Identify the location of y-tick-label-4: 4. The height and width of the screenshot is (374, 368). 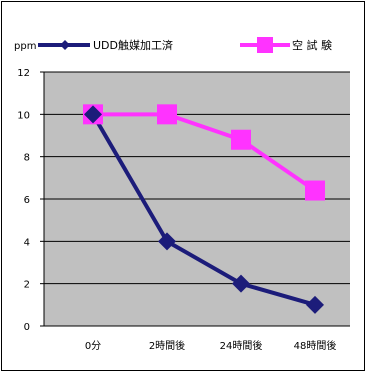
(27, 242).